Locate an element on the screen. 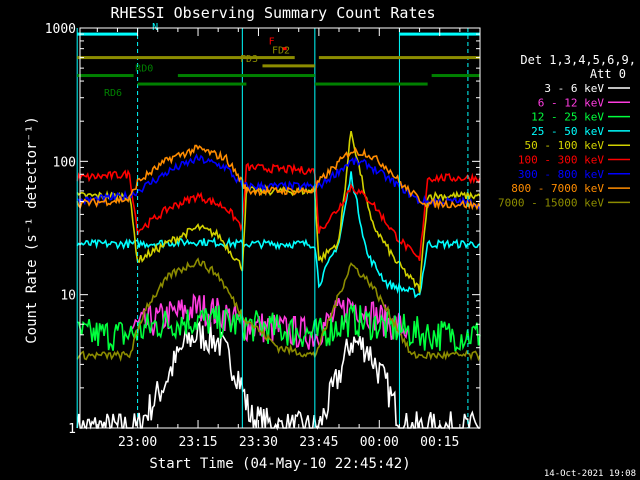 This screenshot has width=640, height=480. legend-label: 25 - 50 keV is located at coordinates (567, 131).